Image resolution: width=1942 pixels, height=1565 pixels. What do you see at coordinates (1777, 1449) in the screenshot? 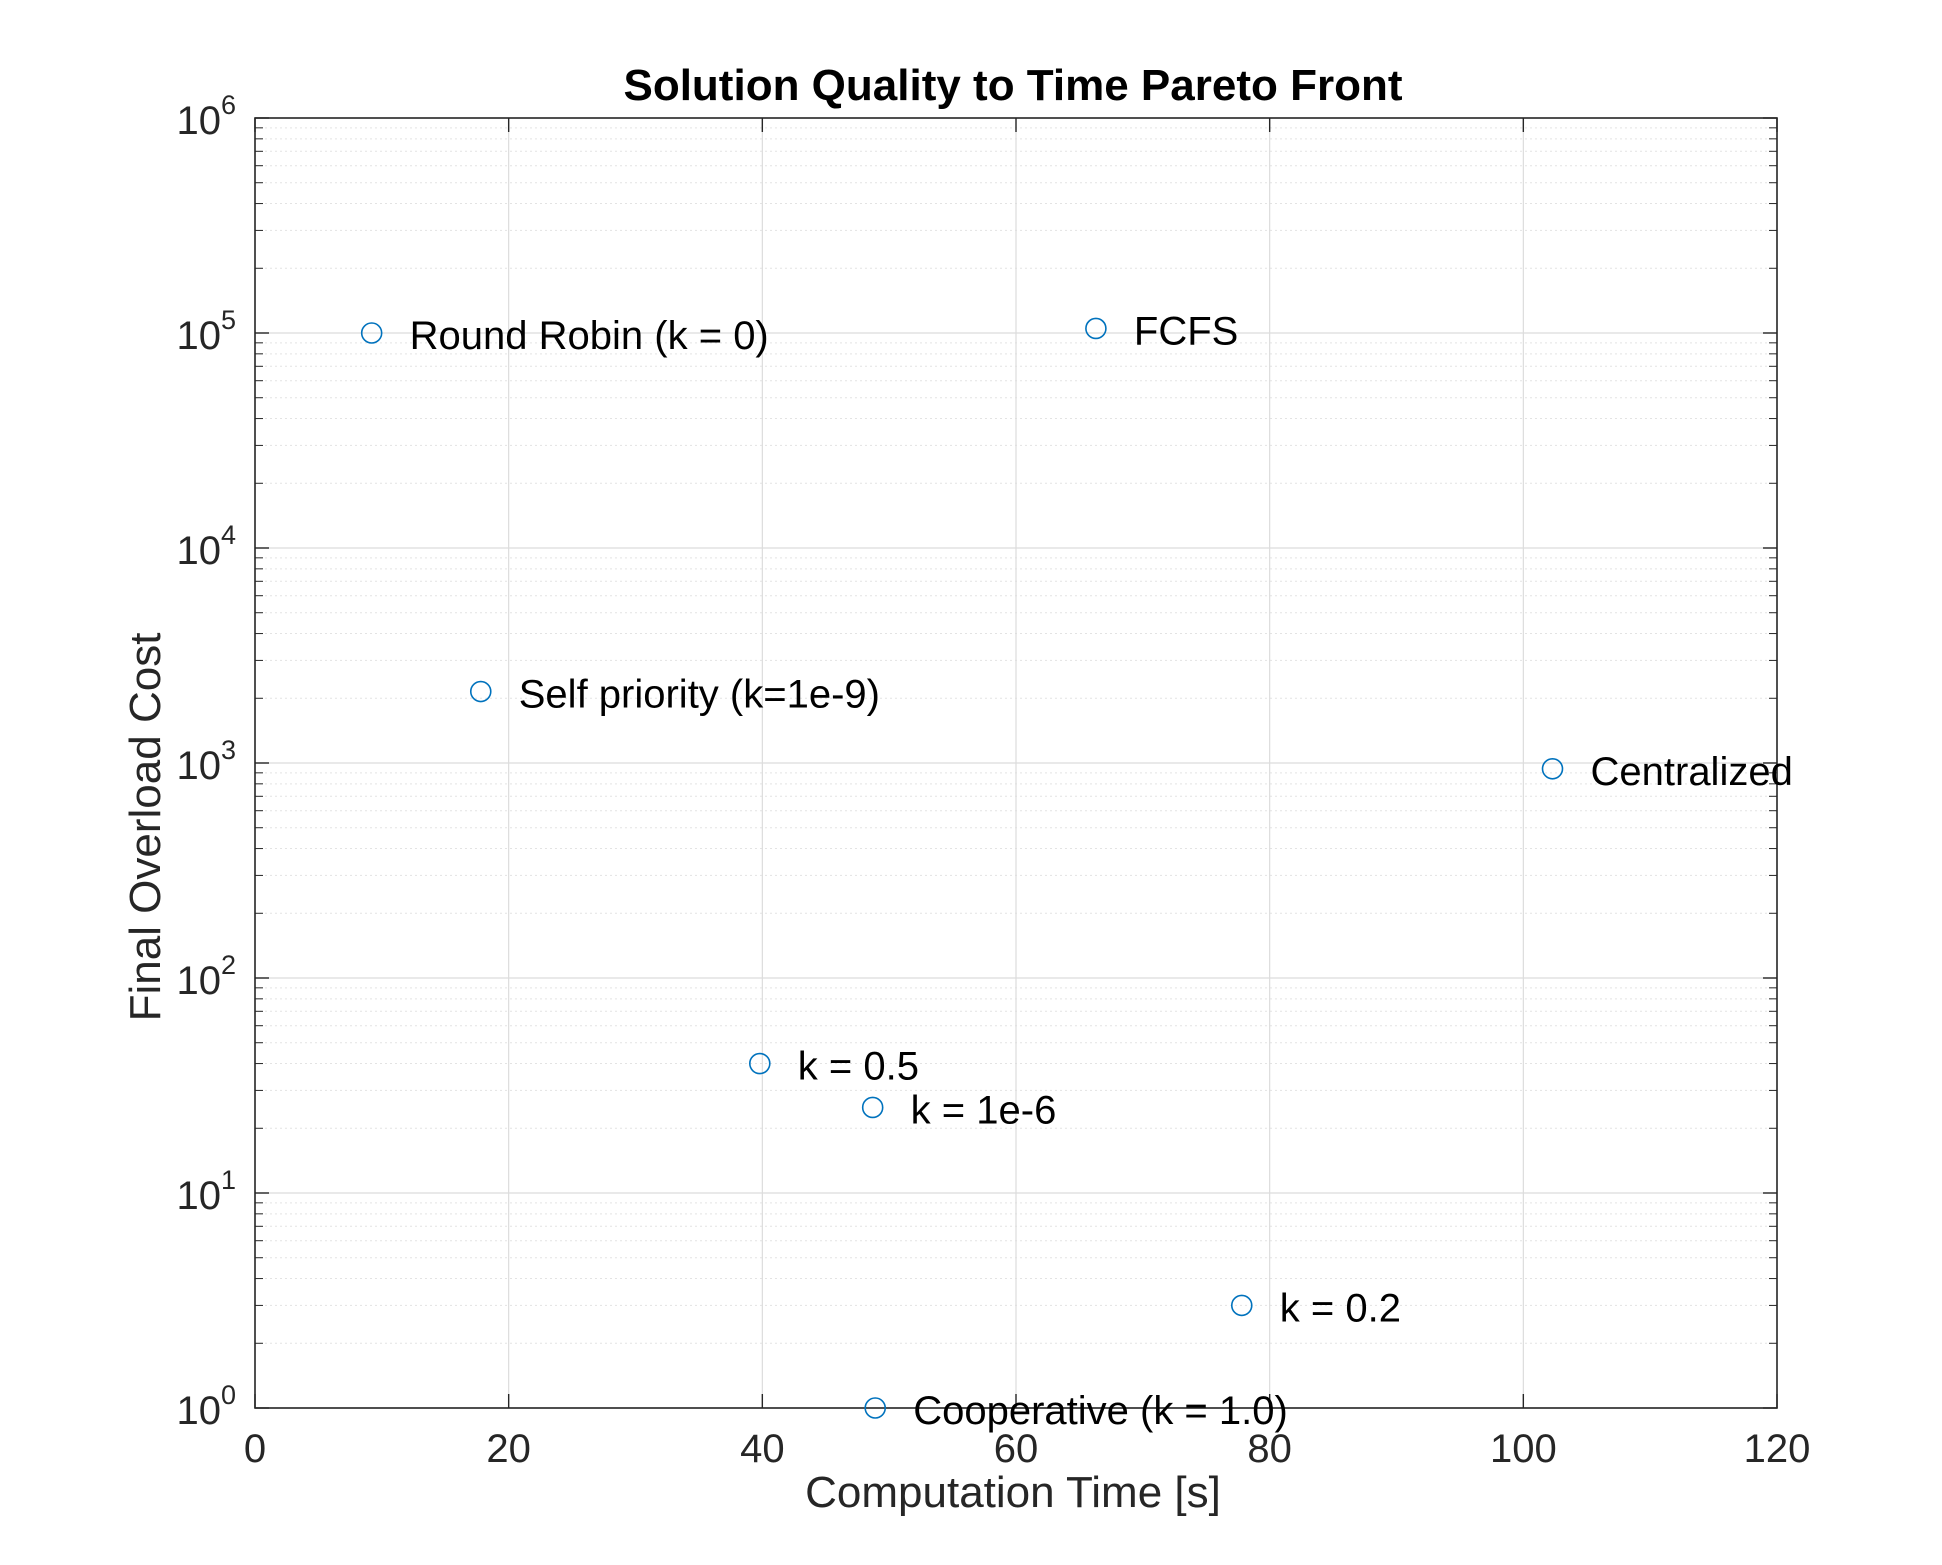
I see `x-tick-label: 120` at bounding box center [1777, 1449].